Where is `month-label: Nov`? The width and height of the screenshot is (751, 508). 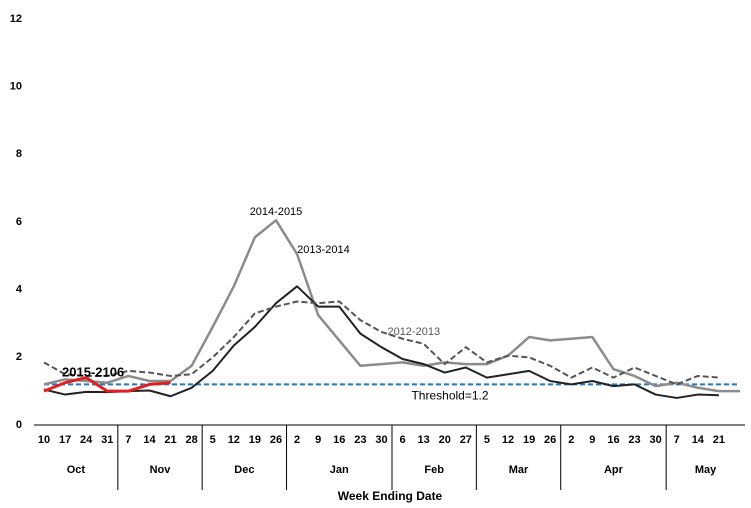 month-label: Nov is located at coordinates (161, 470).